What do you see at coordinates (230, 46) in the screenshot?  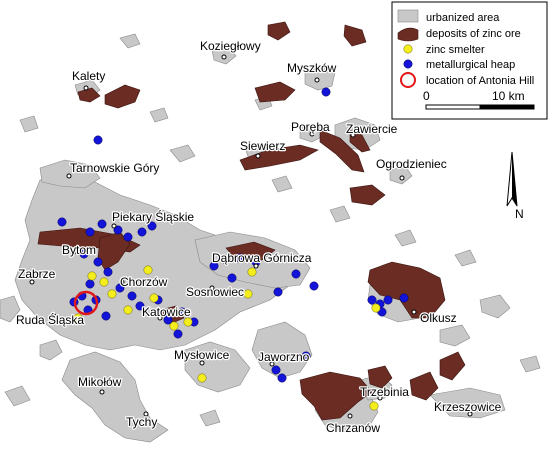 I see `town-label-kozieglowy: Koziegłowy` at bounding box center [230, 46].